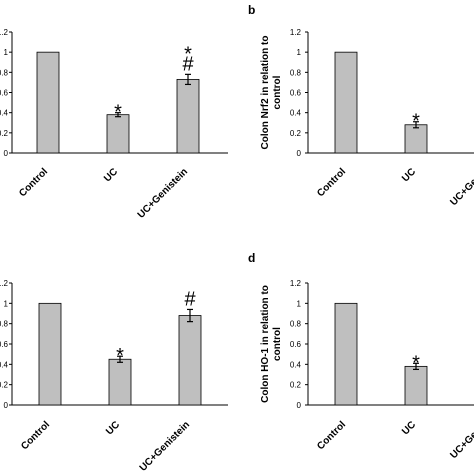  What do you see at coordinates (265, 93) in the screenshot?
I see `y-axis-label: Colon Nrf2 in relation to` at bounding box center [265, 93].